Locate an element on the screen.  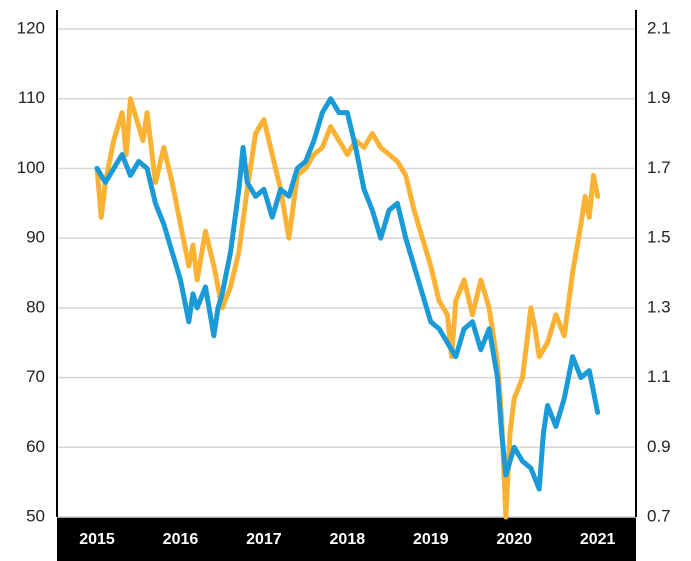
y-tick-label: 90 is located at coordinates (35, 237).